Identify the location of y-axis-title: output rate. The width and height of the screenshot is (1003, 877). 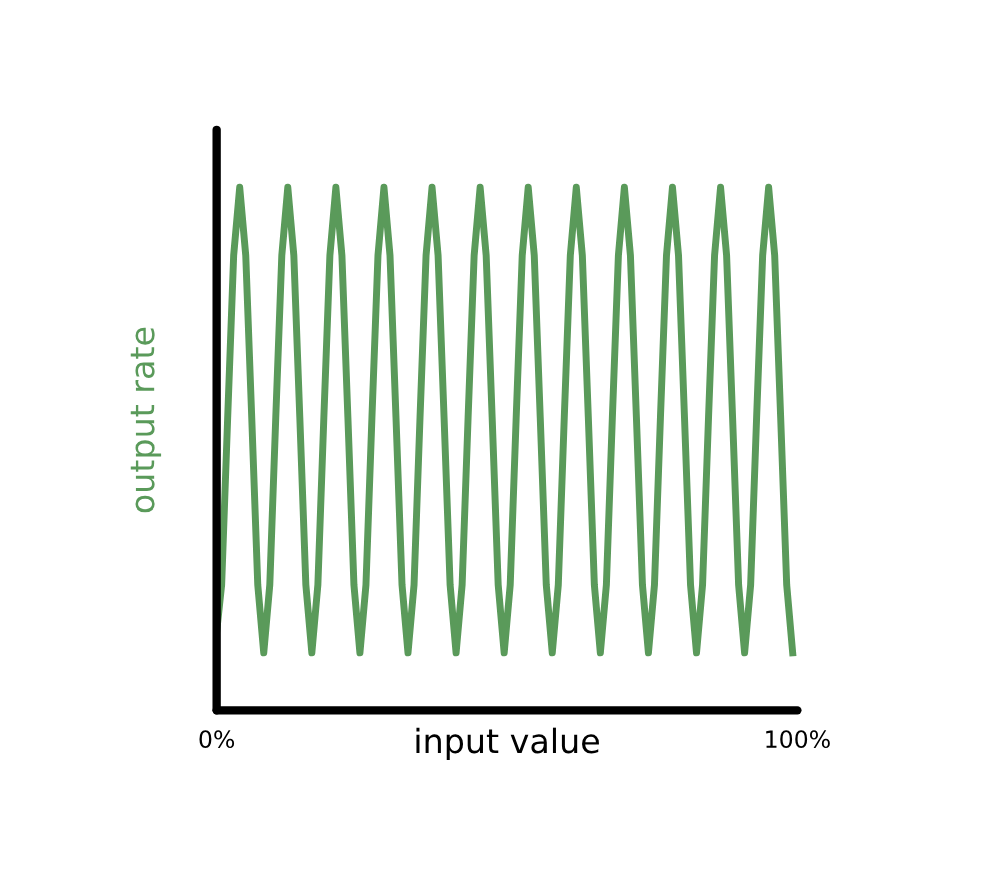
(146, 420).